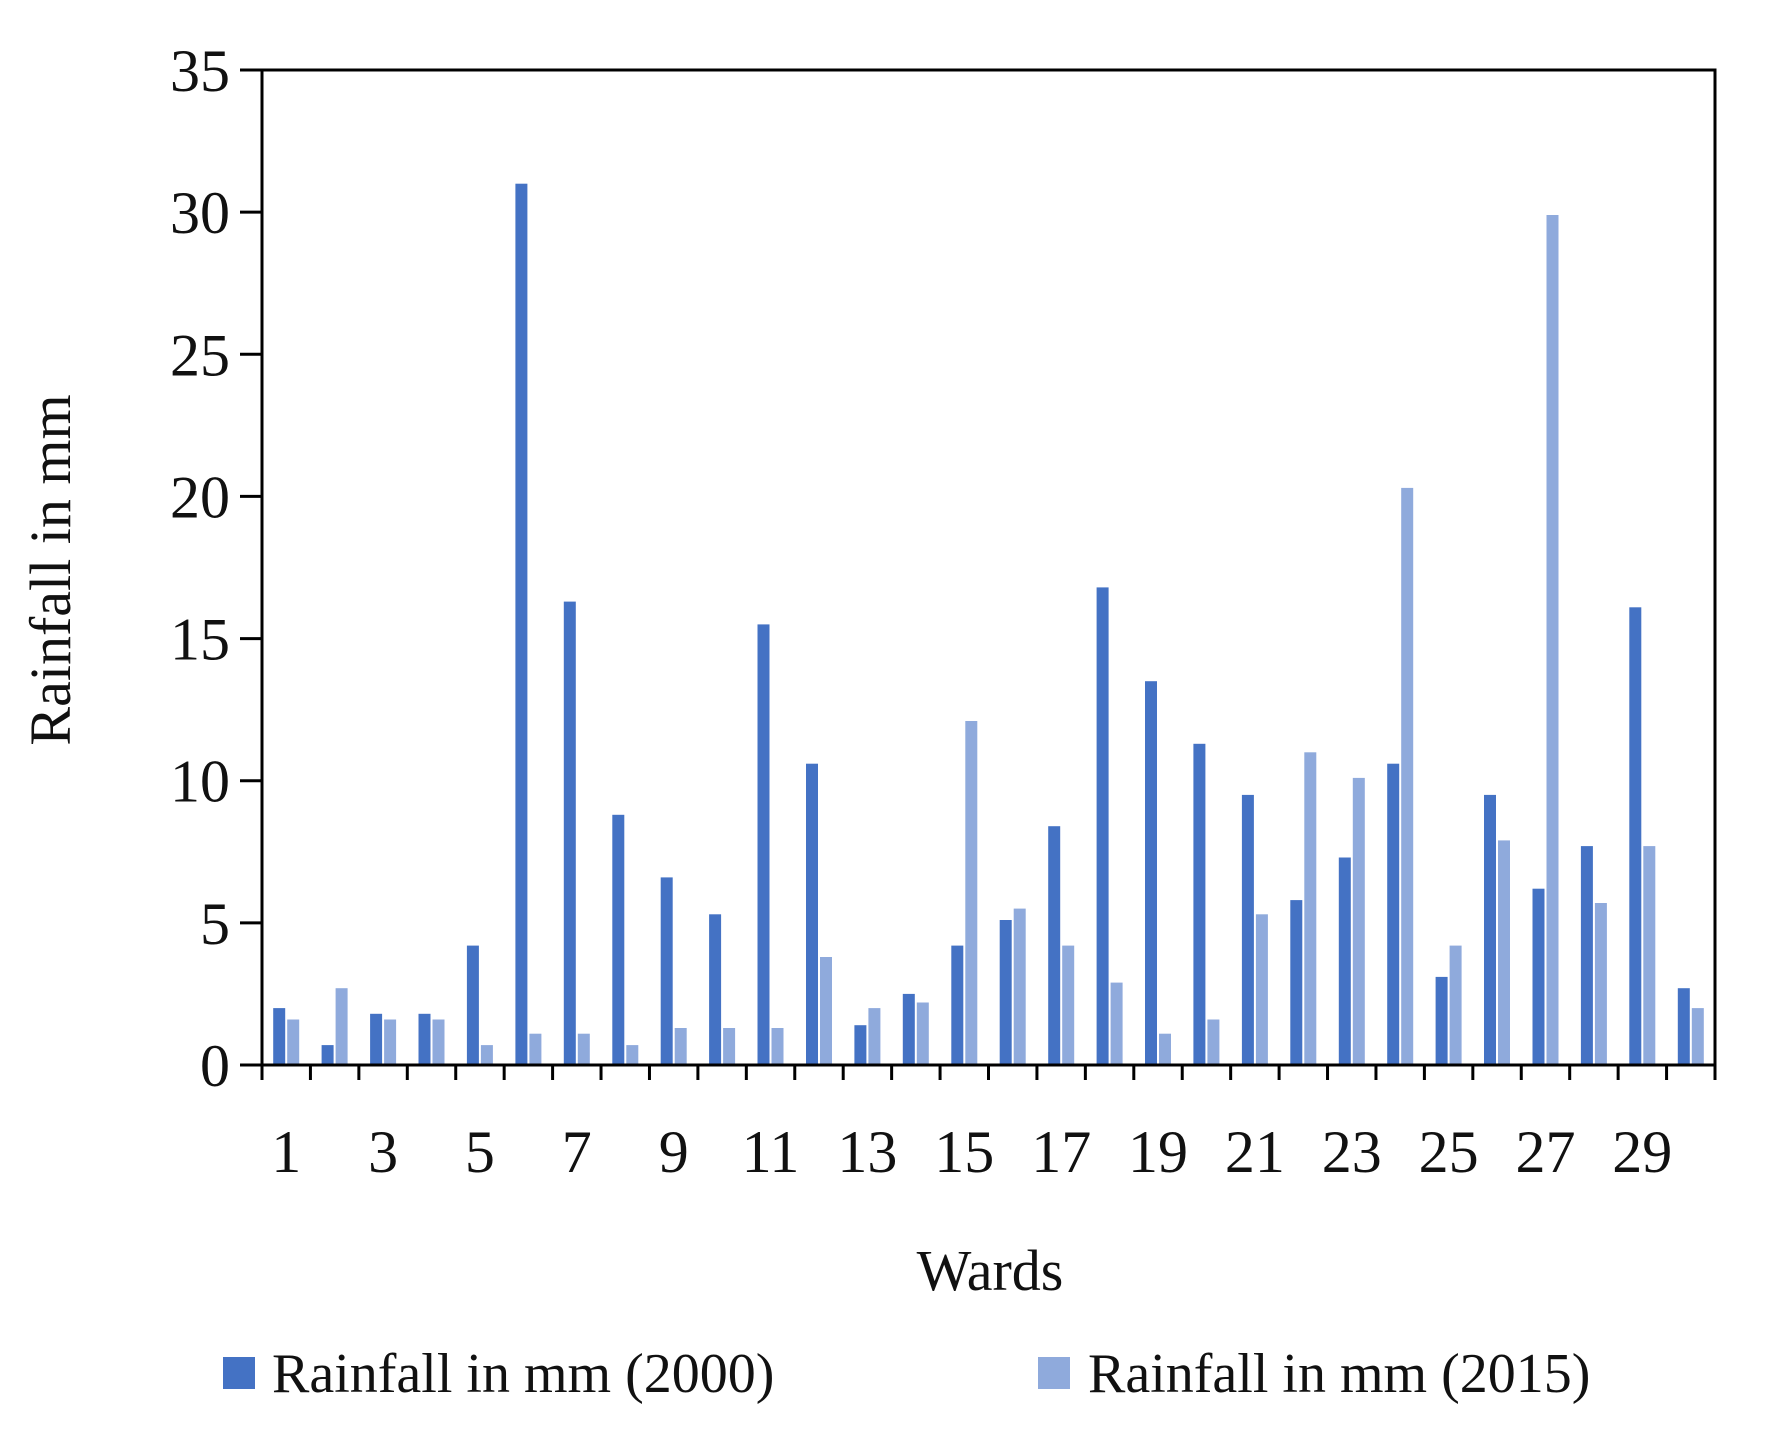 This screenshot has height=1440, width=1789. Describe the element at coordinates (1352, 1152) in the screenshot. I see `x-tick-label-23: 23` at that location.